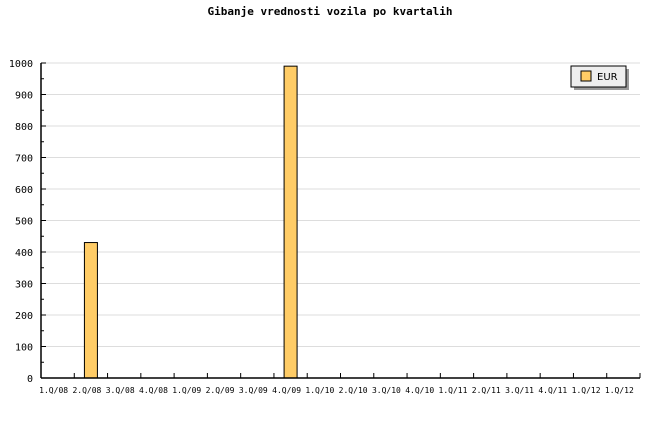 The image size is (660, 440). Describe the element at coordinates (24, 96) in the screenshot. I see `y-tick-label: 900` at that location.